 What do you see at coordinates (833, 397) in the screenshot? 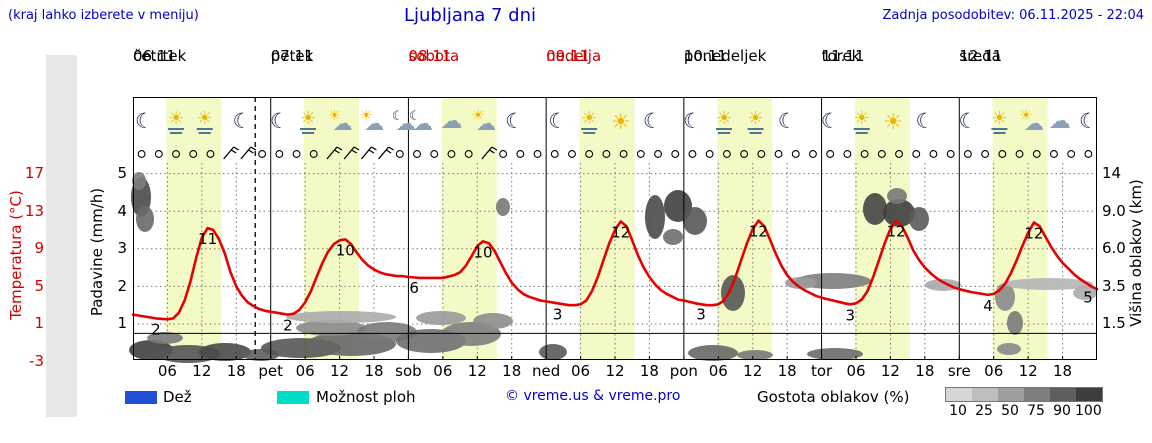
I see `cloud-density-legend-label: Gostota oblakov (%)` at bounding box center [833, 397].